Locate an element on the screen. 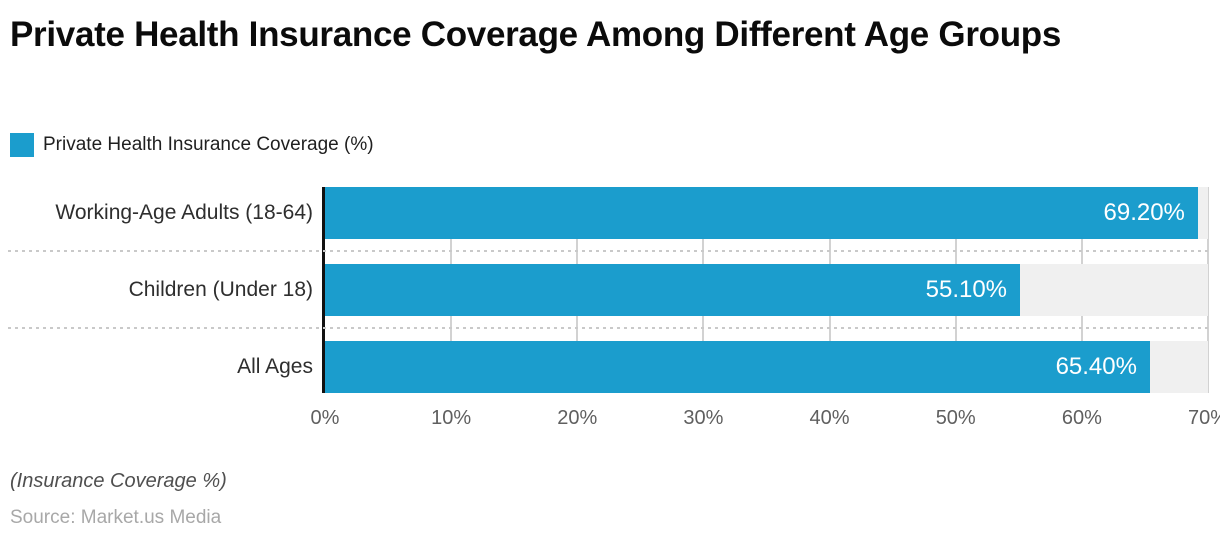 This screenshot has height=546, width=1220. bar: 69.20% is located at coordinates (761, 213).